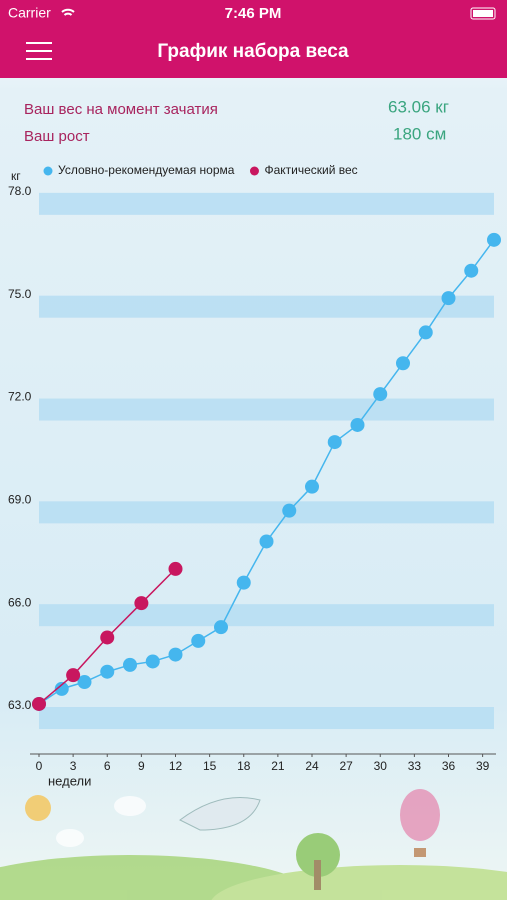 The image size is (507, 900). I want to click on legend-label: Фактический вес, so click(310, 170).